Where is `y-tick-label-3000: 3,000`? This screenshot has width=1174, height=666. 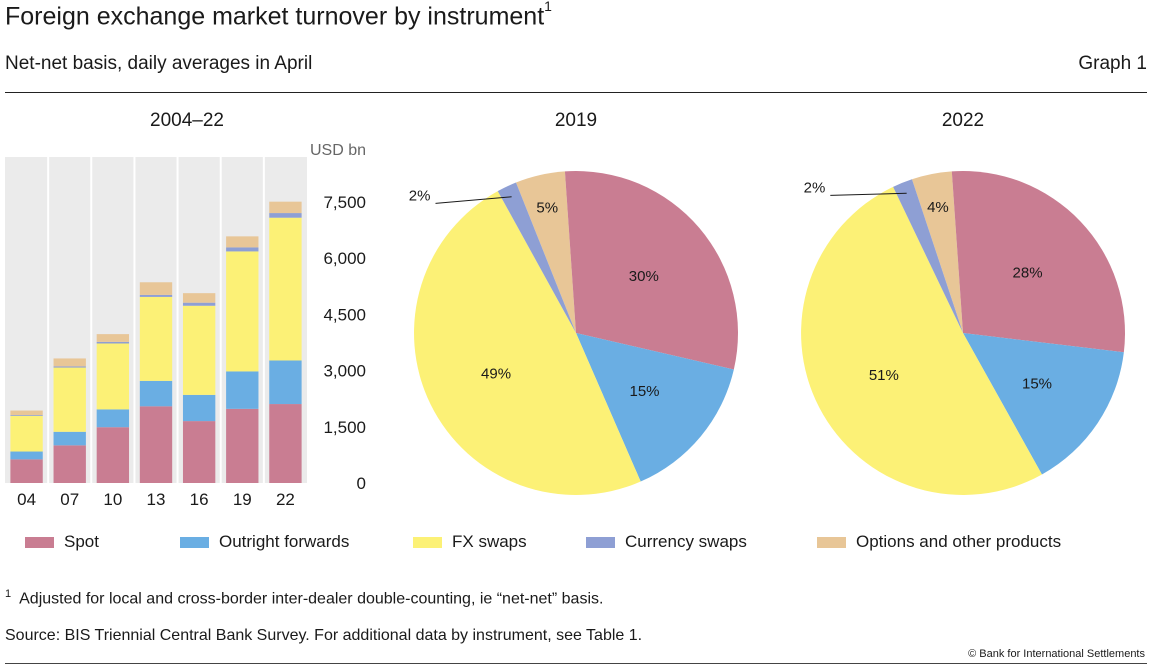 y-tick-label-3000: 3,000 is located at coordinates (344, 371).